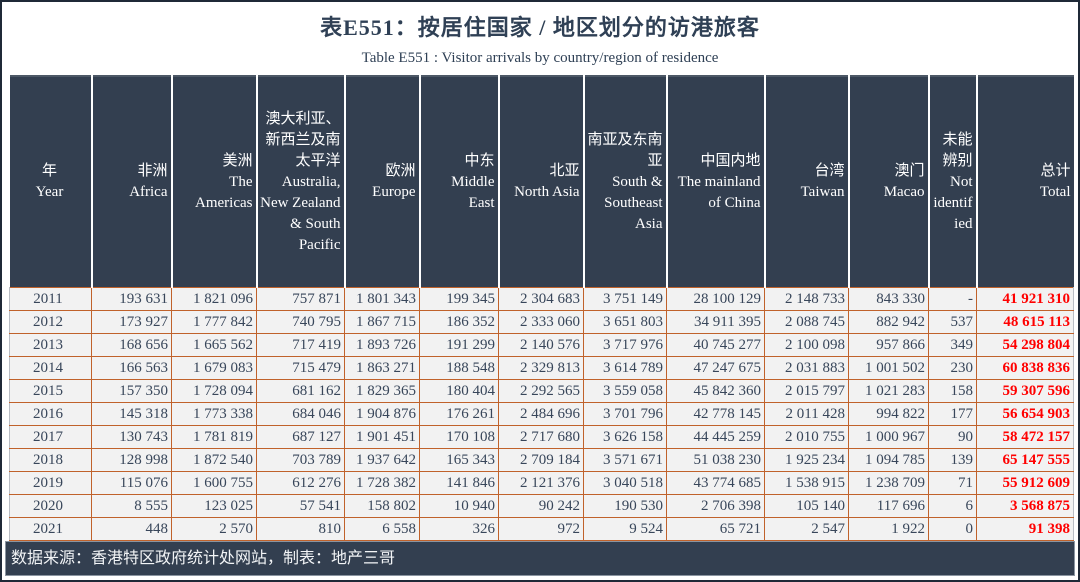 This screenshot has width=1080, height=582. What do you see at coordinates (715, 506) in the screenshot?
I see `cell-the-mainland-of-china: 2 706 398` at bounding box center [715, 506].